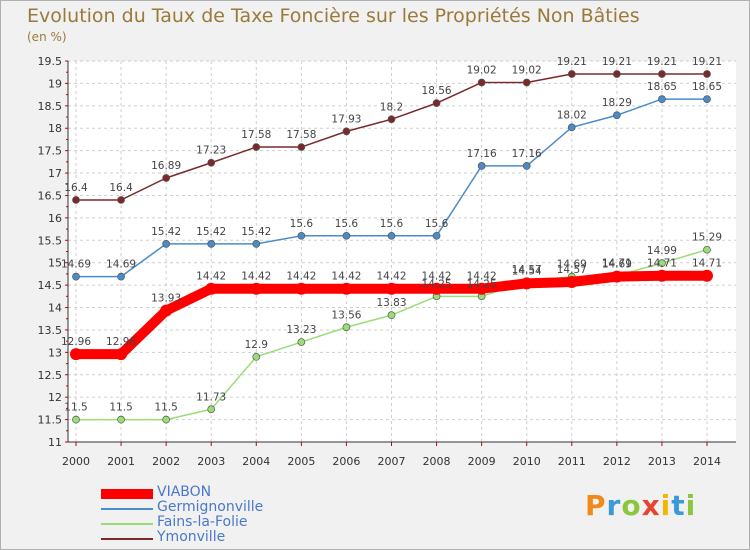  What do you see at coordinates (50, 61) in the screenshot?
I see `y-tick-label: 19.5` at bounding box center [50, 61].